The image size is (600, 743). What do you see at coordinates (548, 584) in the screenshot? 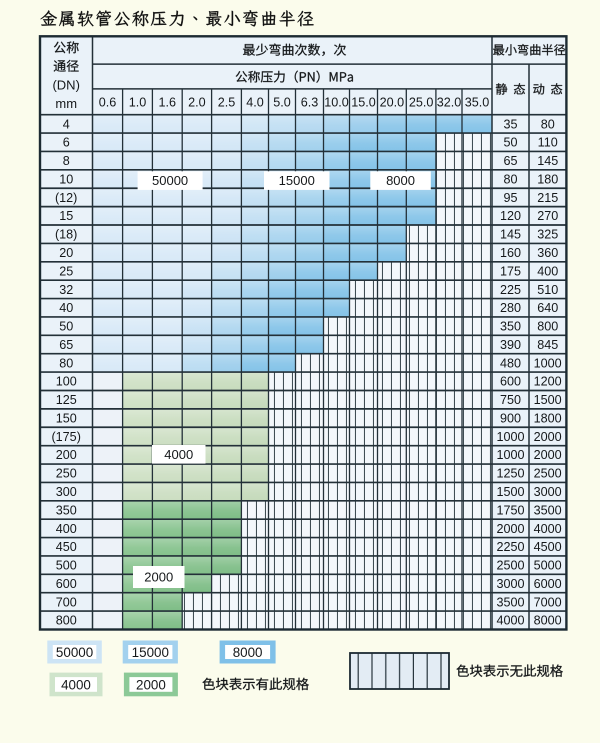
I see `svg-text: 6000` at bounding box center [548, 584].